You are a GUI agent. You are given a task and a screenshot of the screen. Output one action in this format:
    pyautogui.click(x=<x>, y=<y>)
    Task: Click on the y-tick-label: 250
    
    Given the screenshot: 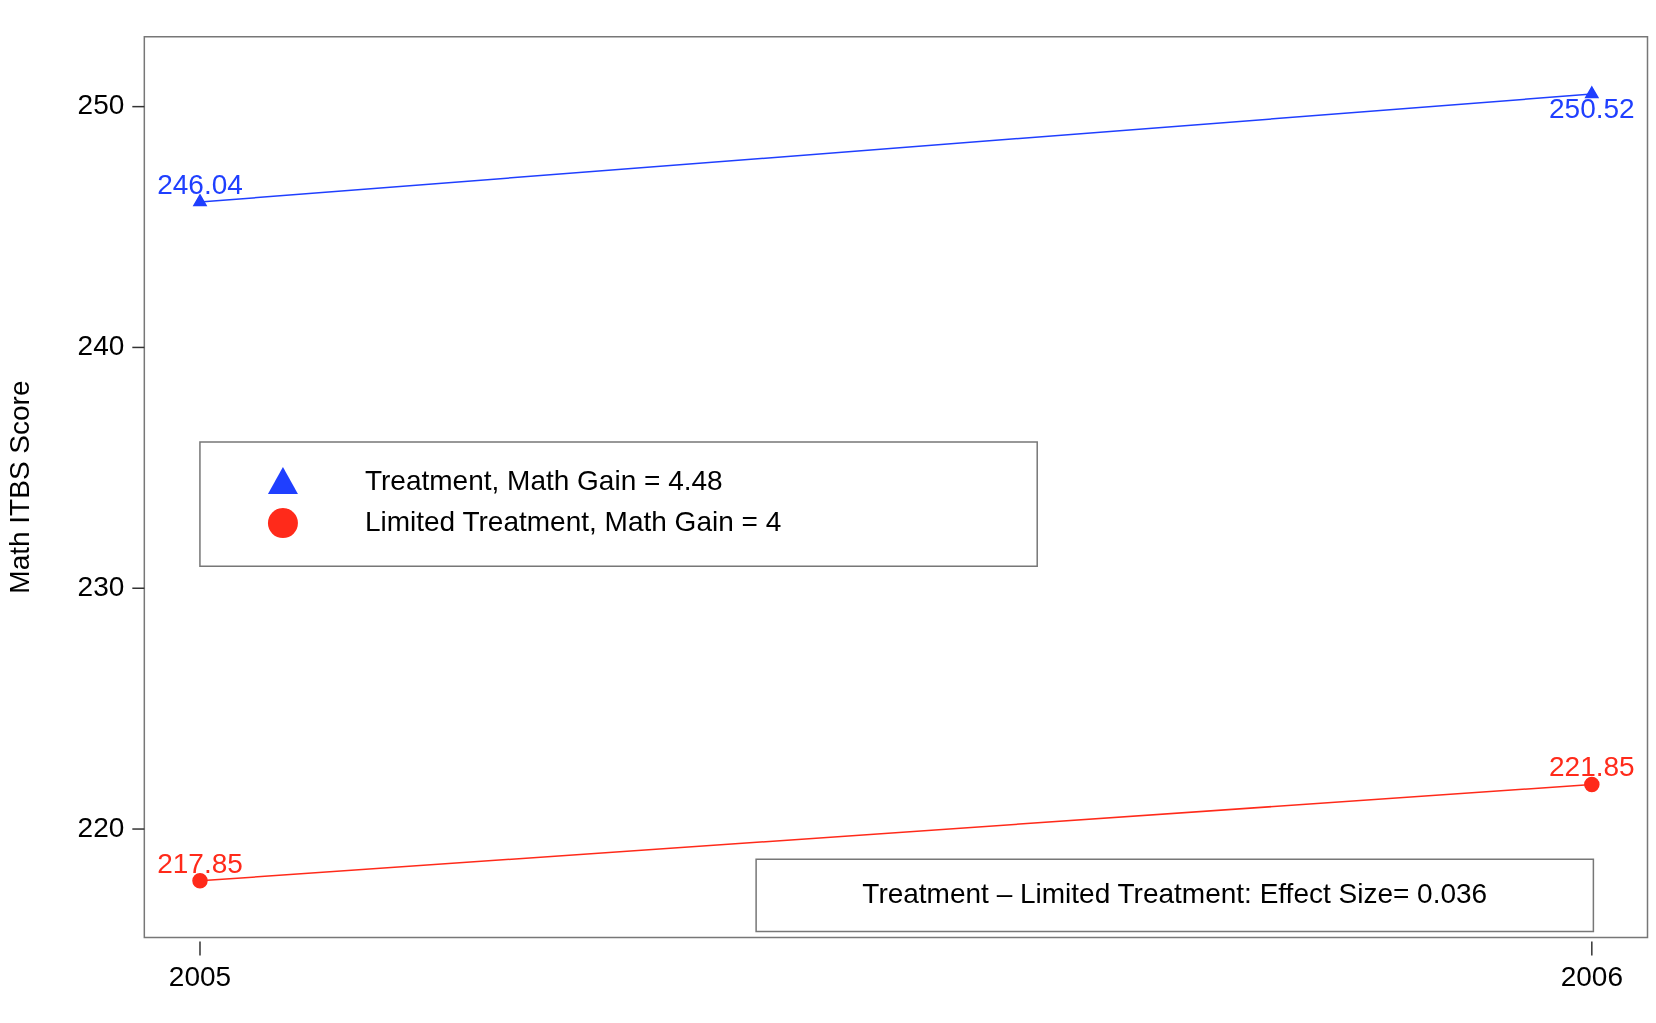 What is the action you would take?
    pyautogui.click(x=101, y=105)
    